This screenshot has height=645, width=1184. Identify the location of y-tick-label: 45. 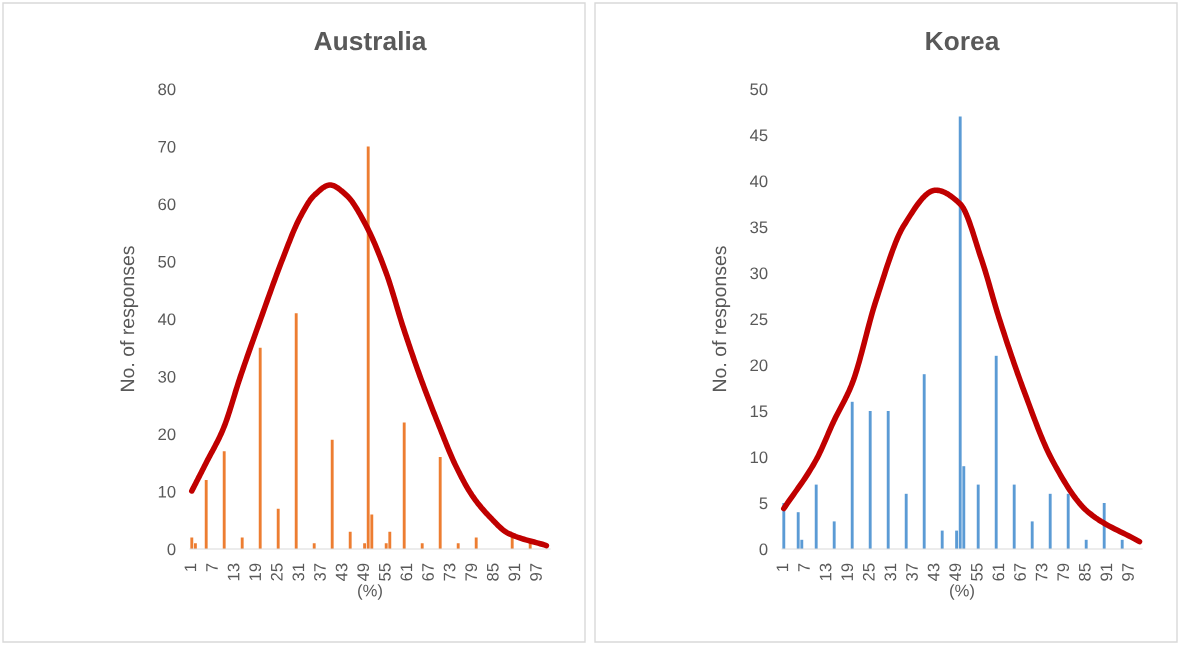
(758, 135).